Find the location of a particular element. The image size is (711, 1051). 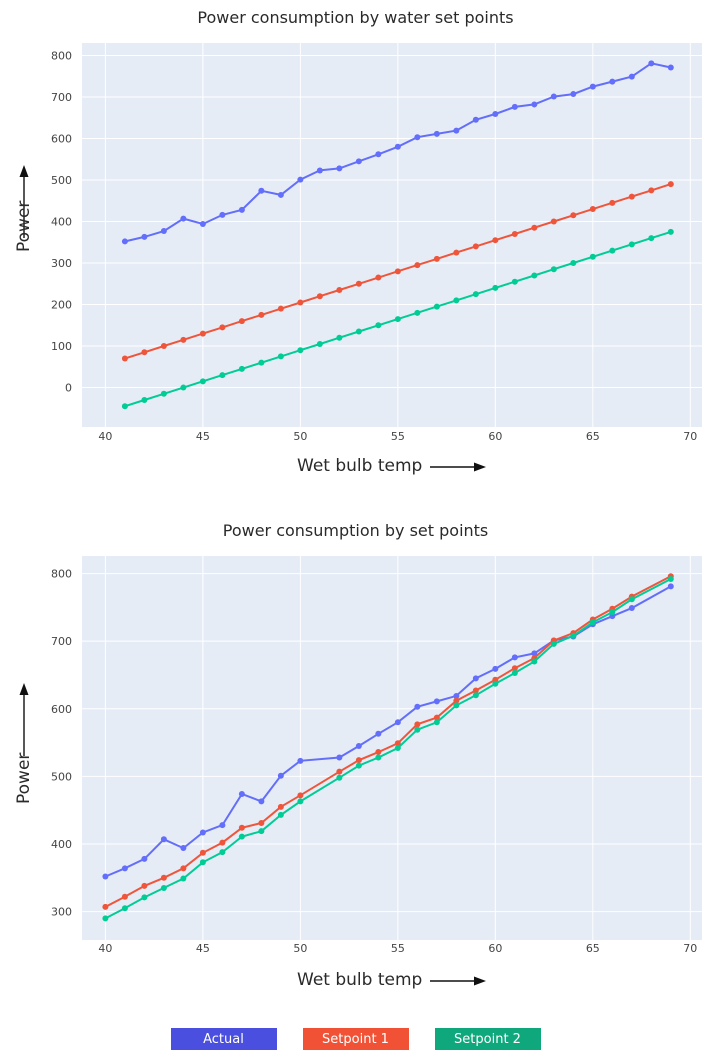

chart-2-ylabel: Power is located at coordinates (24, 778).